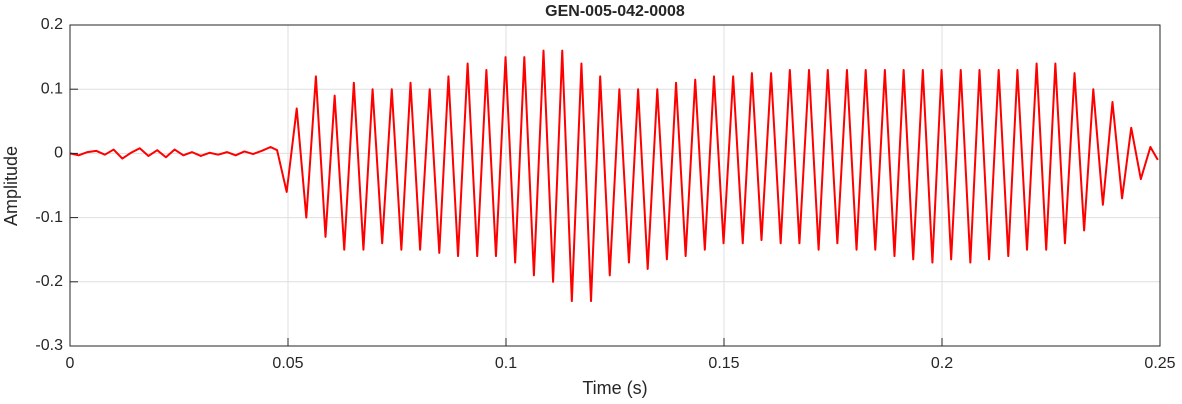 The image size is (1182, 404). Describe the element at coordinates (287, 363) in the screenshot. I see `x-tick-label: 0.05` at that location.